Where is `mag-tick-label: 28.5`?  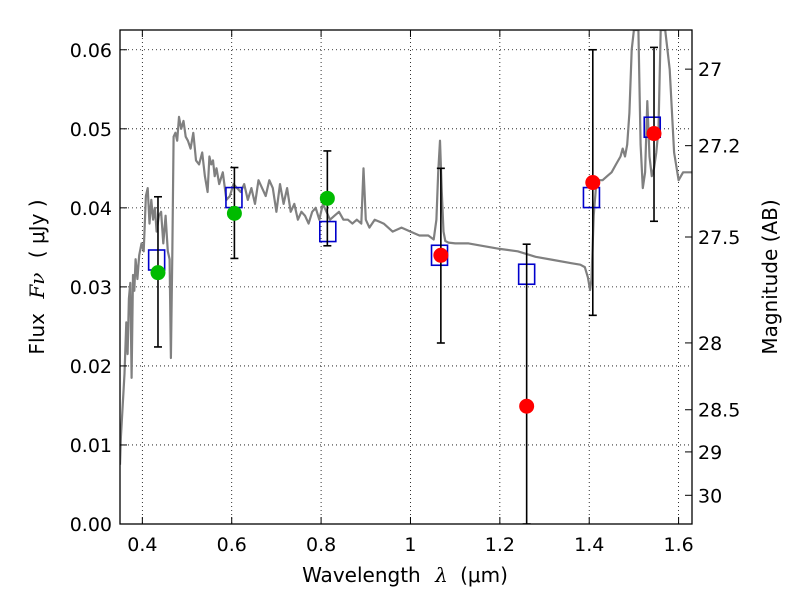 mag-tick-label: 28.5 is located at coordinates (719, 411).